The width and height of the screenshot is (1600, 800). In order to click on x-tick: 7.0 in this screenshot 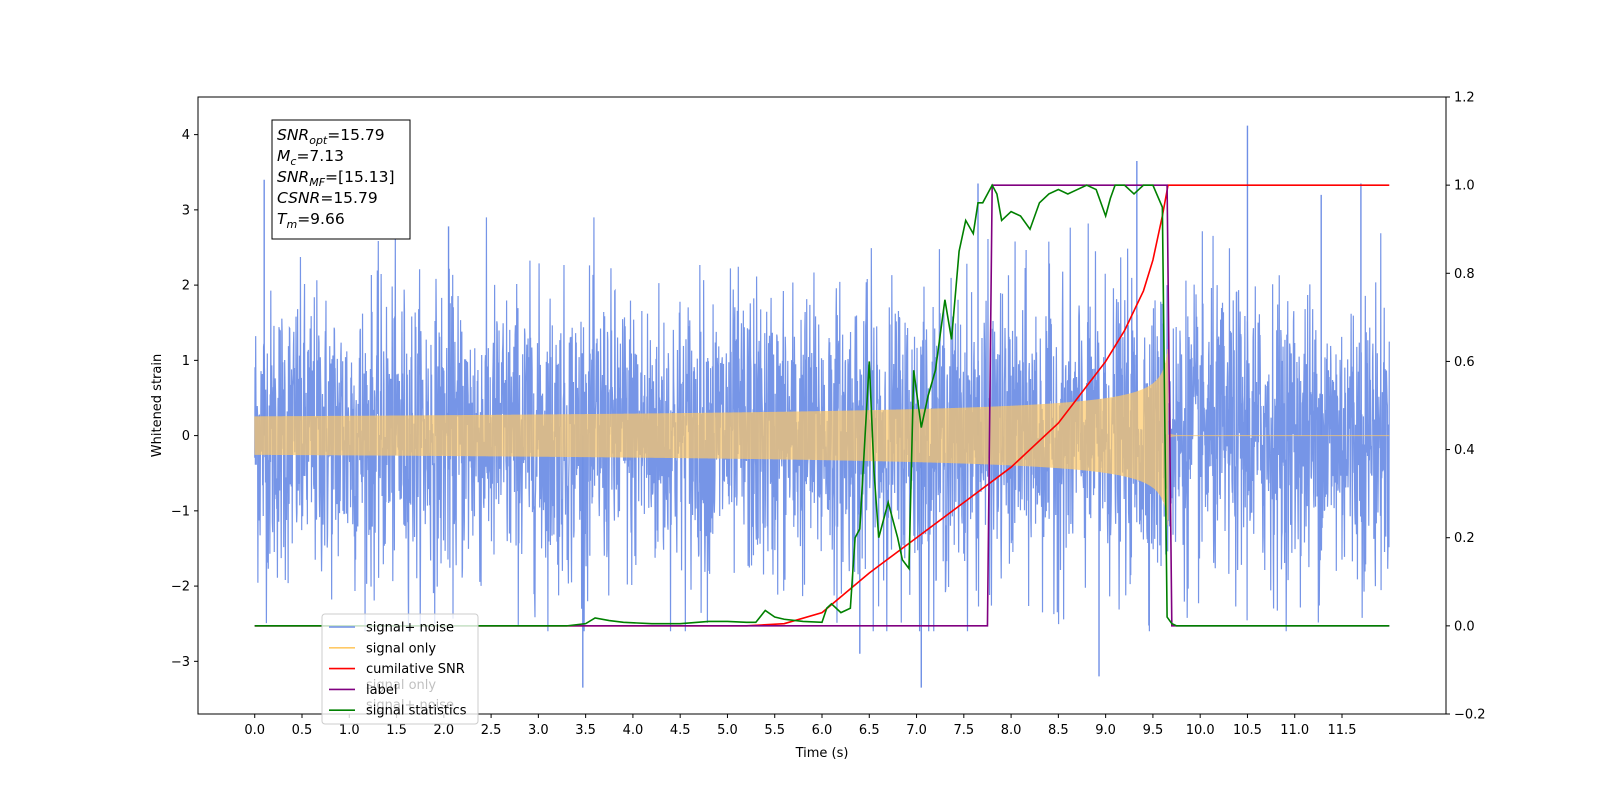, I will do `click(916, 726)`.